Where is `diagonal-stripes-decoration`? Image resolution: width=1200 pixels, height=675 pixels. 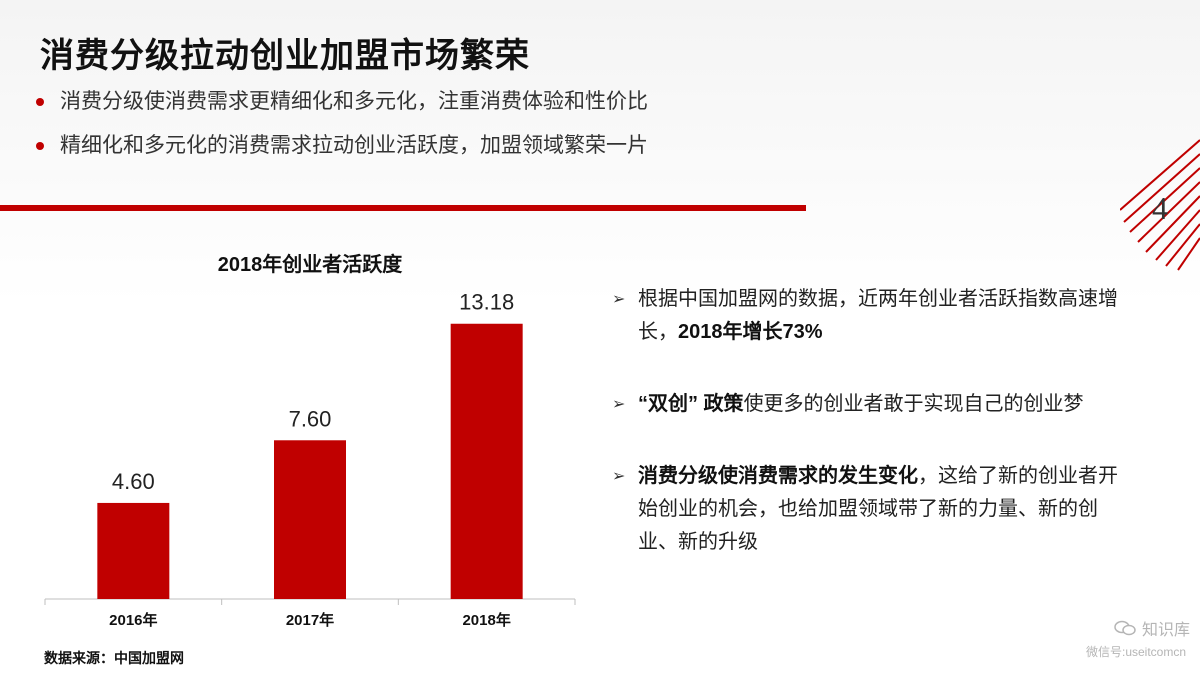 diagonal-stripes-decoration is located at coordinates (1160, 205).